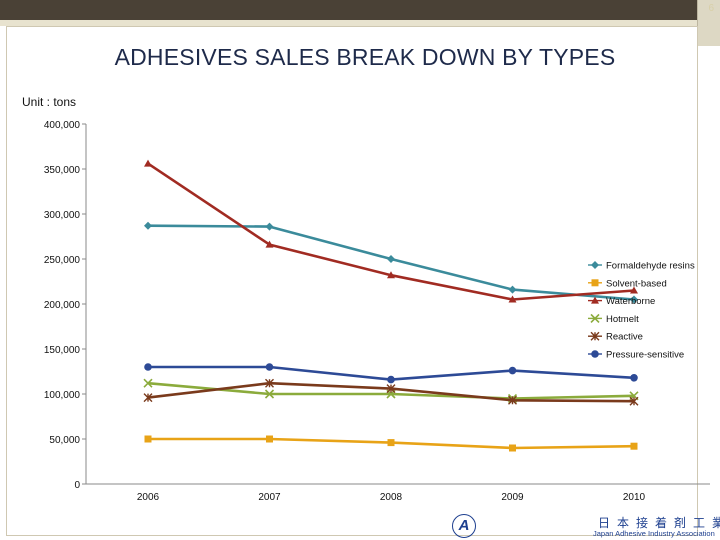 The width and height of the screenshot is (720, 540). I want to click on y-tick-label: 250,000, so click(62, 260).